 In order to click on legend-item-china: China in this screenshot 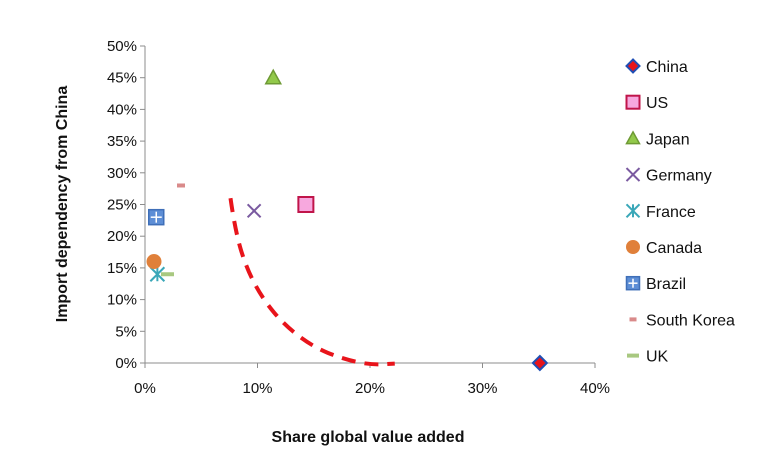, I will do `click(656, 67)`.